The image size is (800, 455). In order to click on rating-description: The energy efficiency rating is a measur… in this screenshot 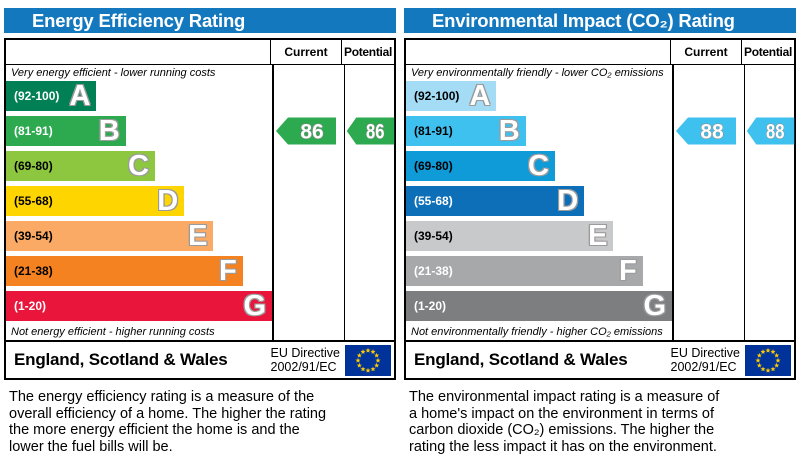, I will do `click(168, 422)`.